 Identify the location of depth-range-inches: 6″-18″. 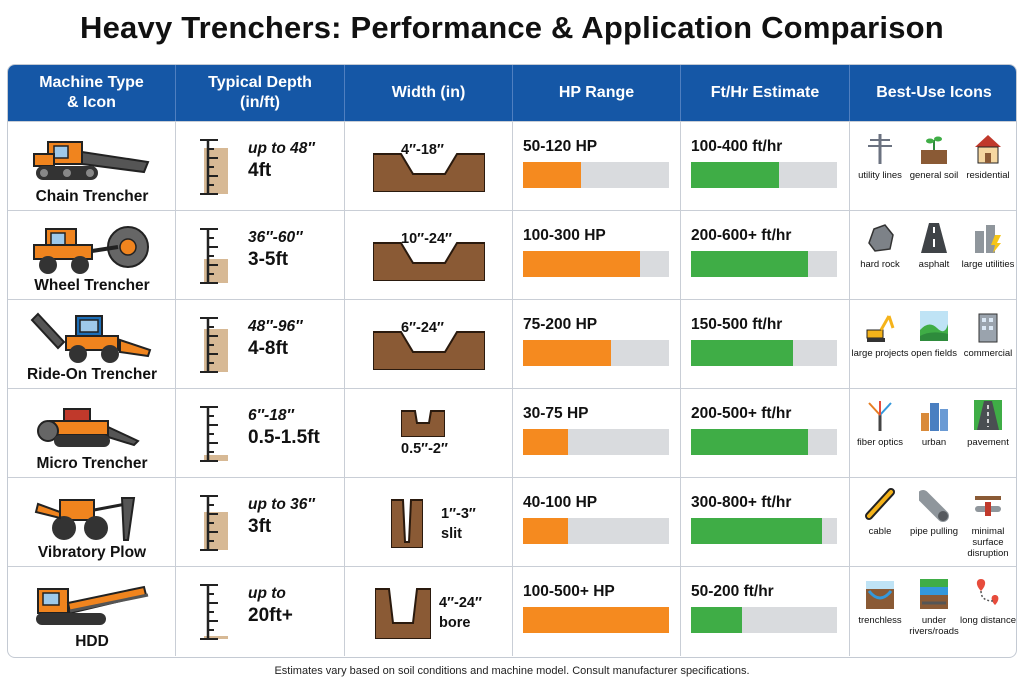
(271, 415).